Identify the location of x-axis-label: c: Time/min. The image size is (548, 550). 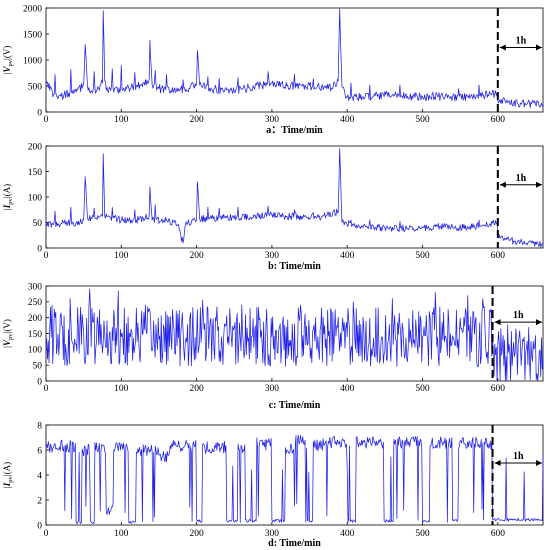
(295, 405).